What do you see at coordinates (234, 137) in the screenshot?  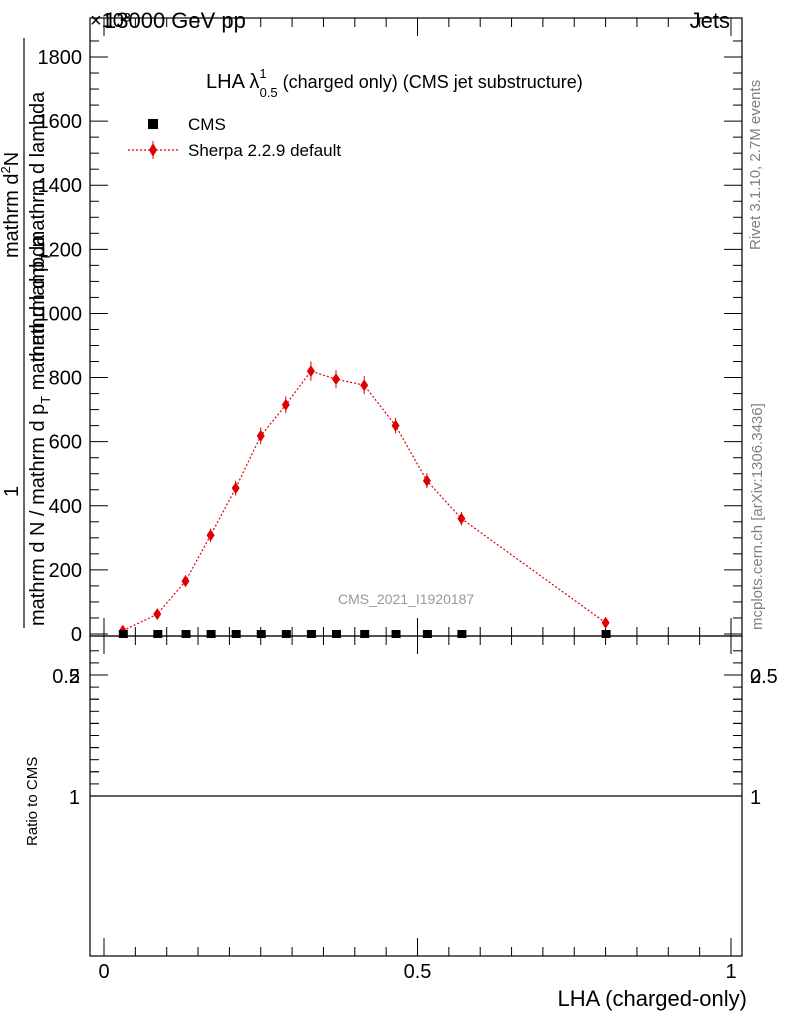 I see `legend: CMS Sherpa 2.2.9 default` at bounding box center [234, 137].